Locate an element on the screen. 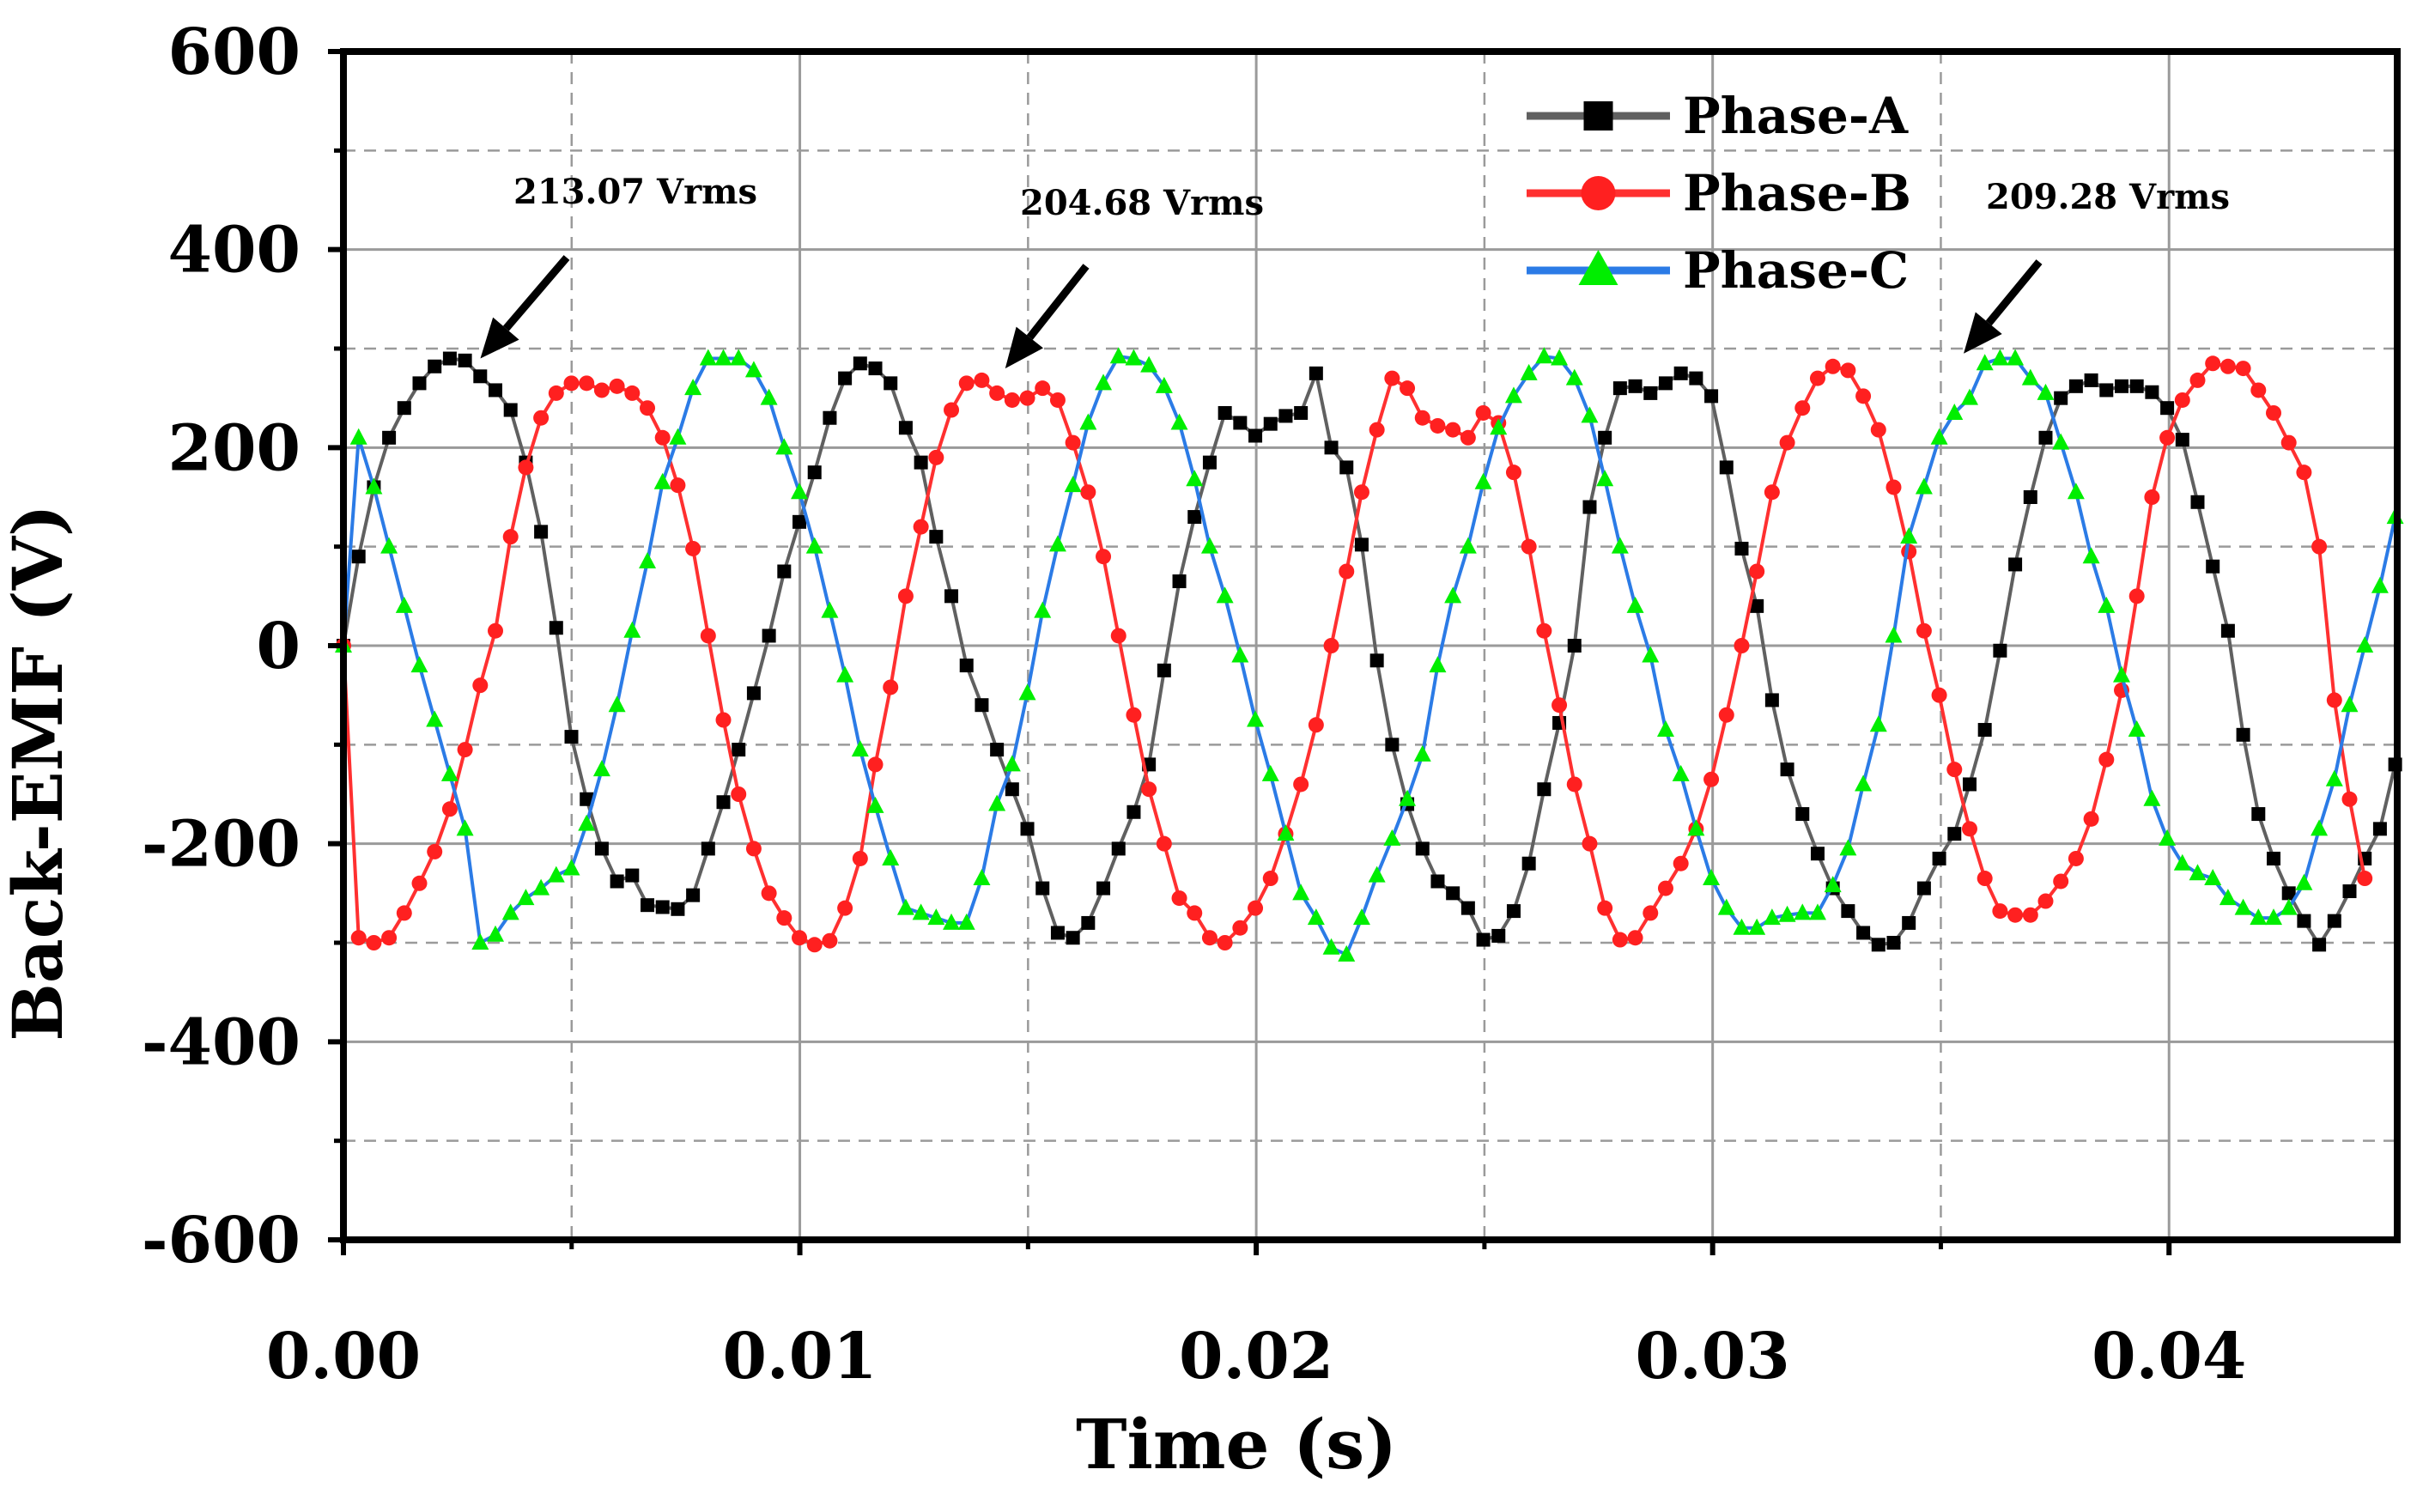 This screenshot has width=2429, height=1512. legend-label: Phase-B is located at coordinates (1797, 193).